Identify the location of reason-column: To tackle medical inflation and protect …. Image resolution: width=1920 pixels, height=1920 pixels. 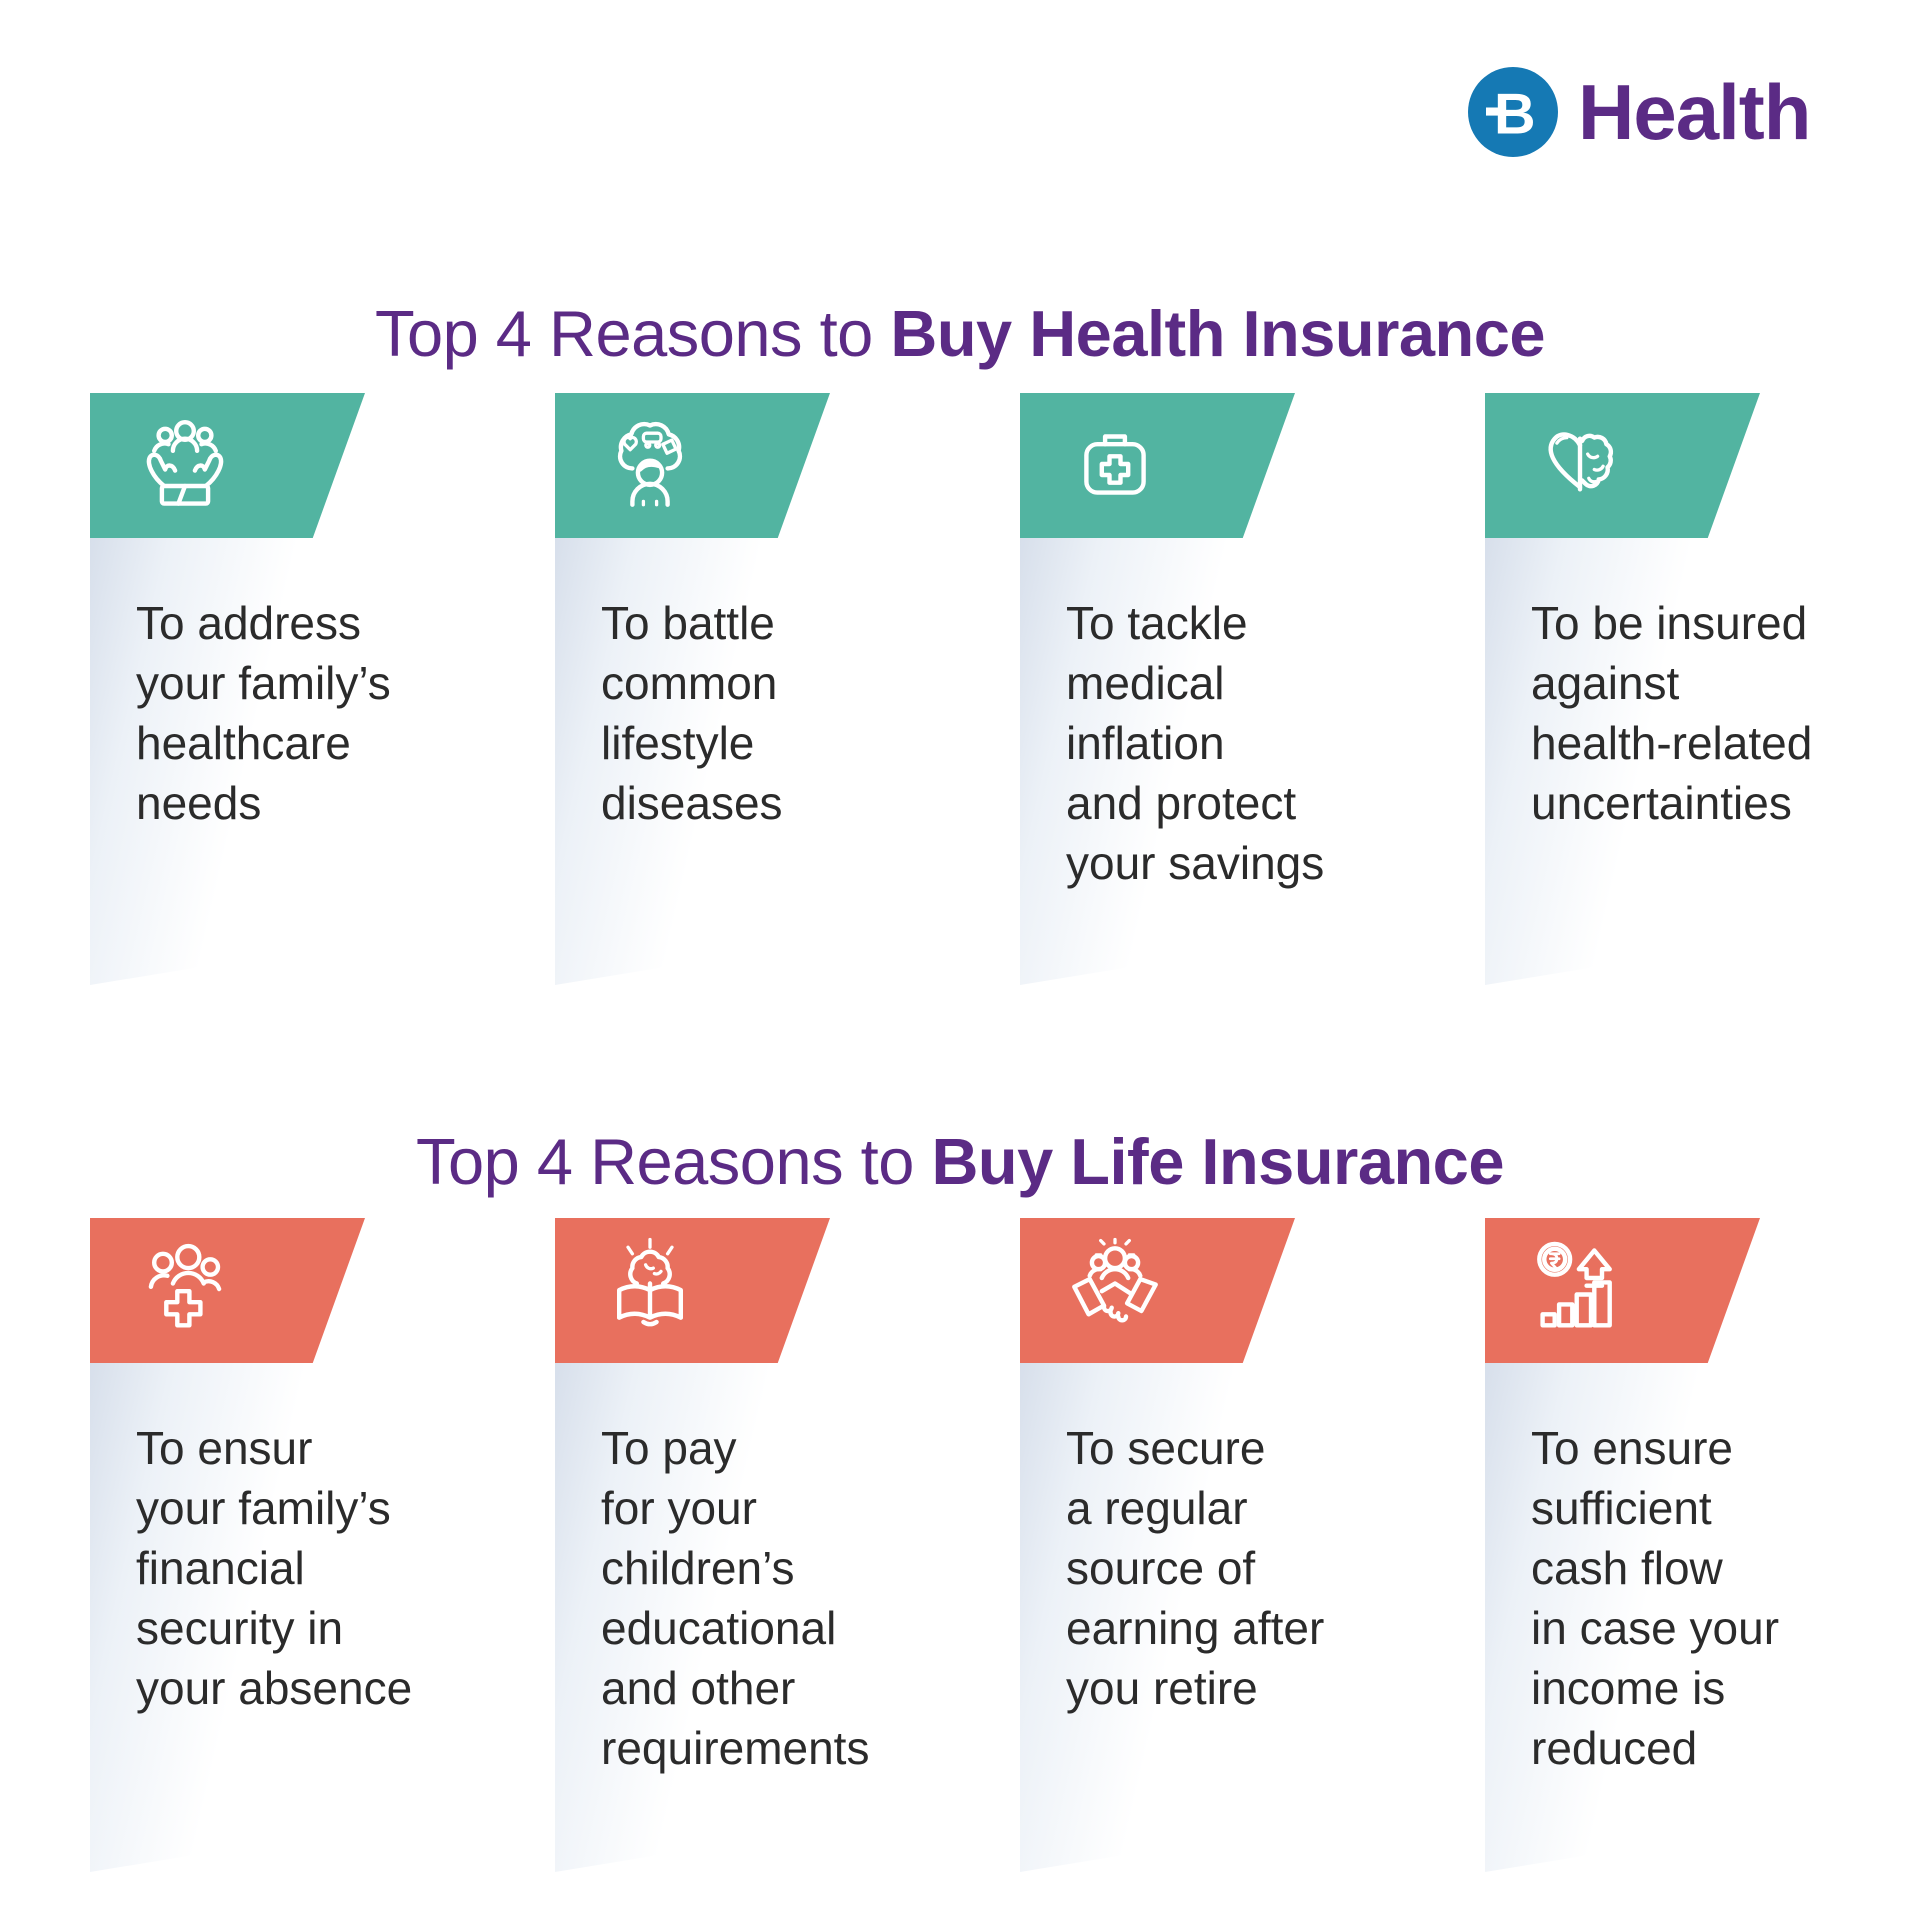
(1172, 689).